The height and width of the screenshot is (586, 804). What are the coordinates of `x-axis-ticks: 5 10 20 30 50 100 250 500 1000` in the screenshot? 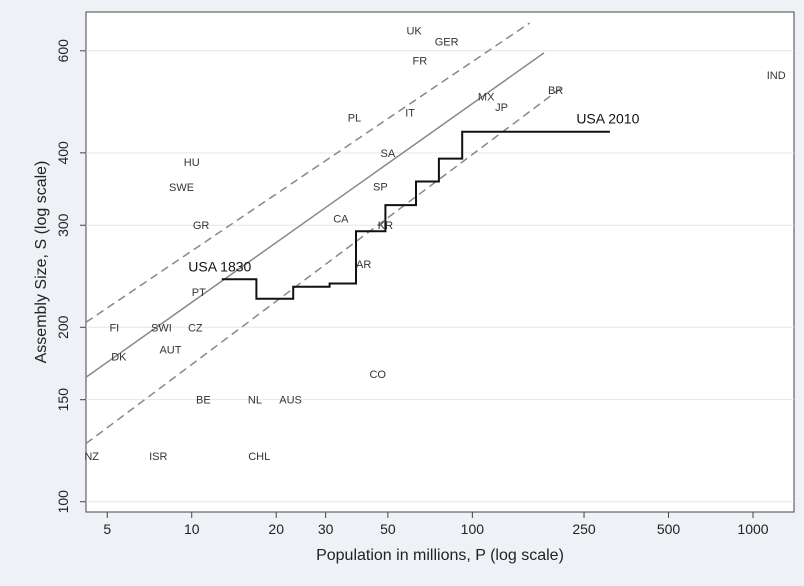 It's located at (436, 524).